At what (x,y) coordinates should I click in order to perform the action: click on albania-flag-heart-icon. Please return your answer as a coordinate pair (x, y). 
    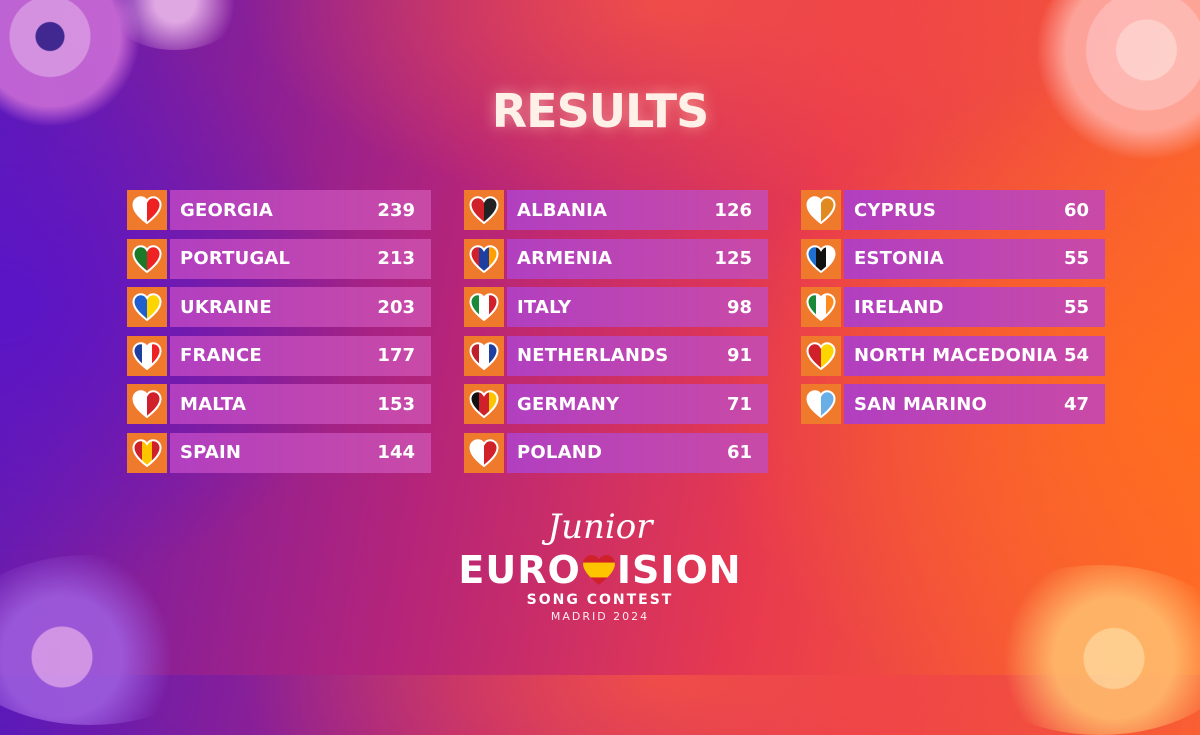
    Looking at the image, I should click on (484, 210).